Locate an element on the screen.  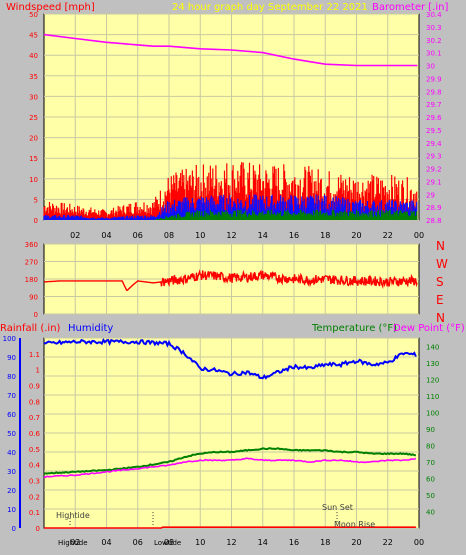
barometer-axis-tick-label: 30 is located at coordinates (430, 67).